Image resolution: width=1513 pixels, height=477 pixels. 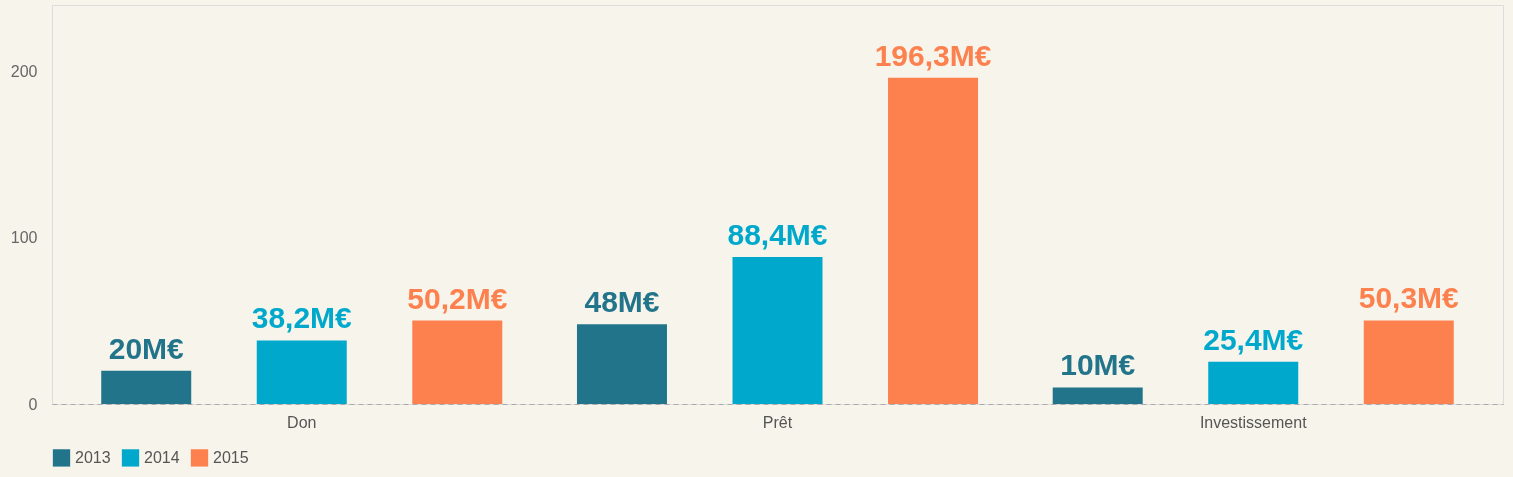 I want to click on y-tick-label: 0, so click(x=33, y=404).